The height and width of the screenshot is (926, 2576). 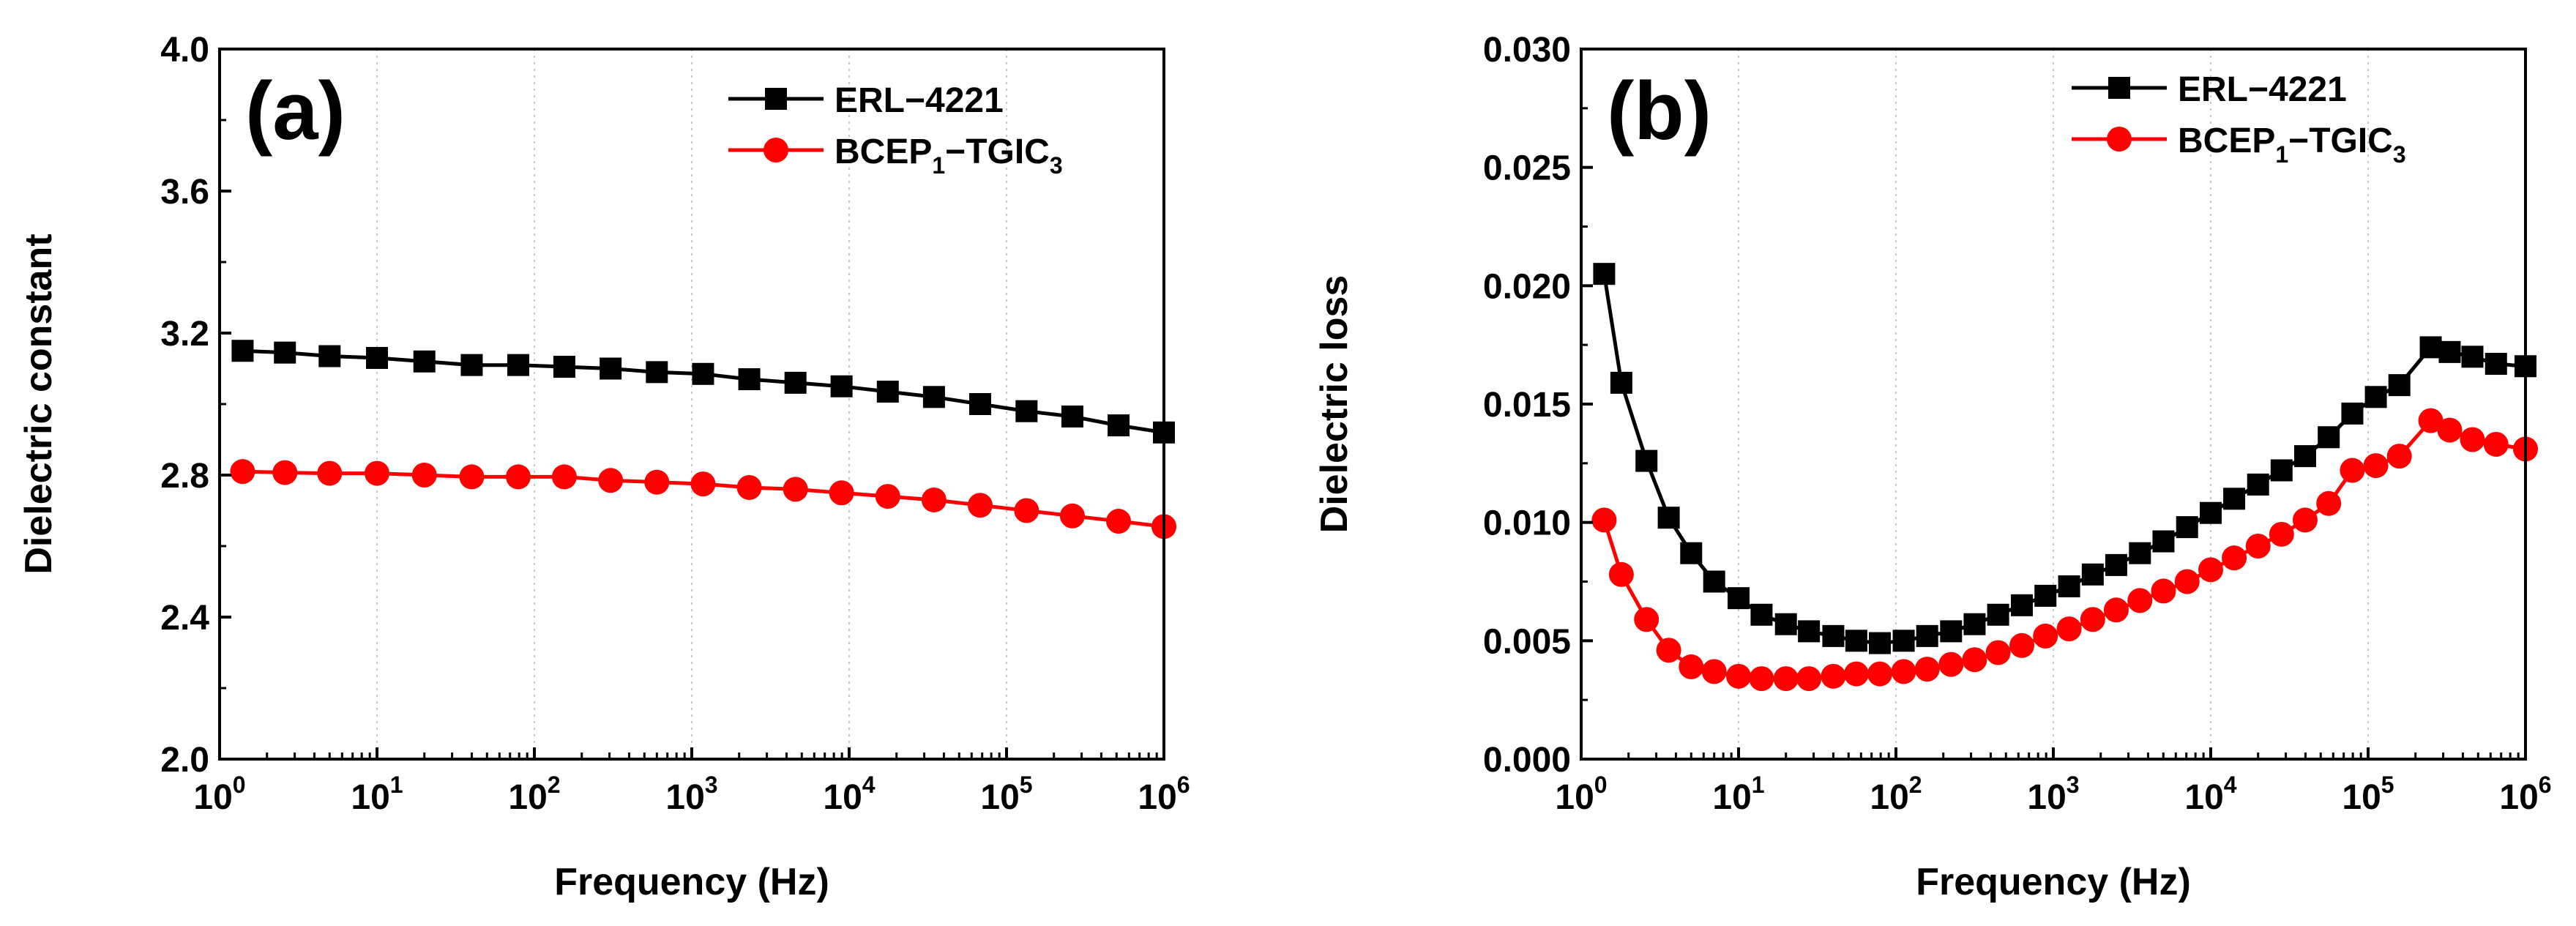 What do you see at coordinates (2239, 145) in the screenshot?
I see `panel-b-legend-item-2: BCEP1−TGIC3` at bounding box center [2239, 145].